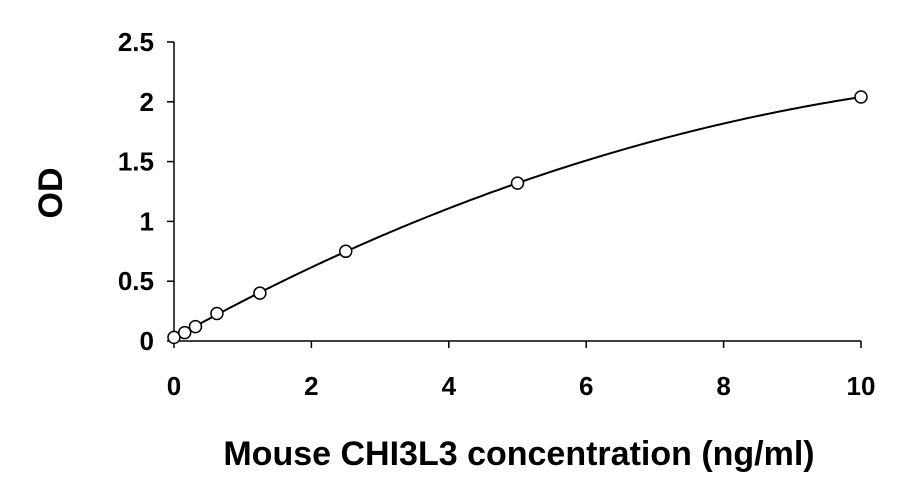 The image size is (918, 494). What do you see at coordinates (147, 341) in the screenshot?
I see `y-tick-label: 0` at bounding box center [147, 341].